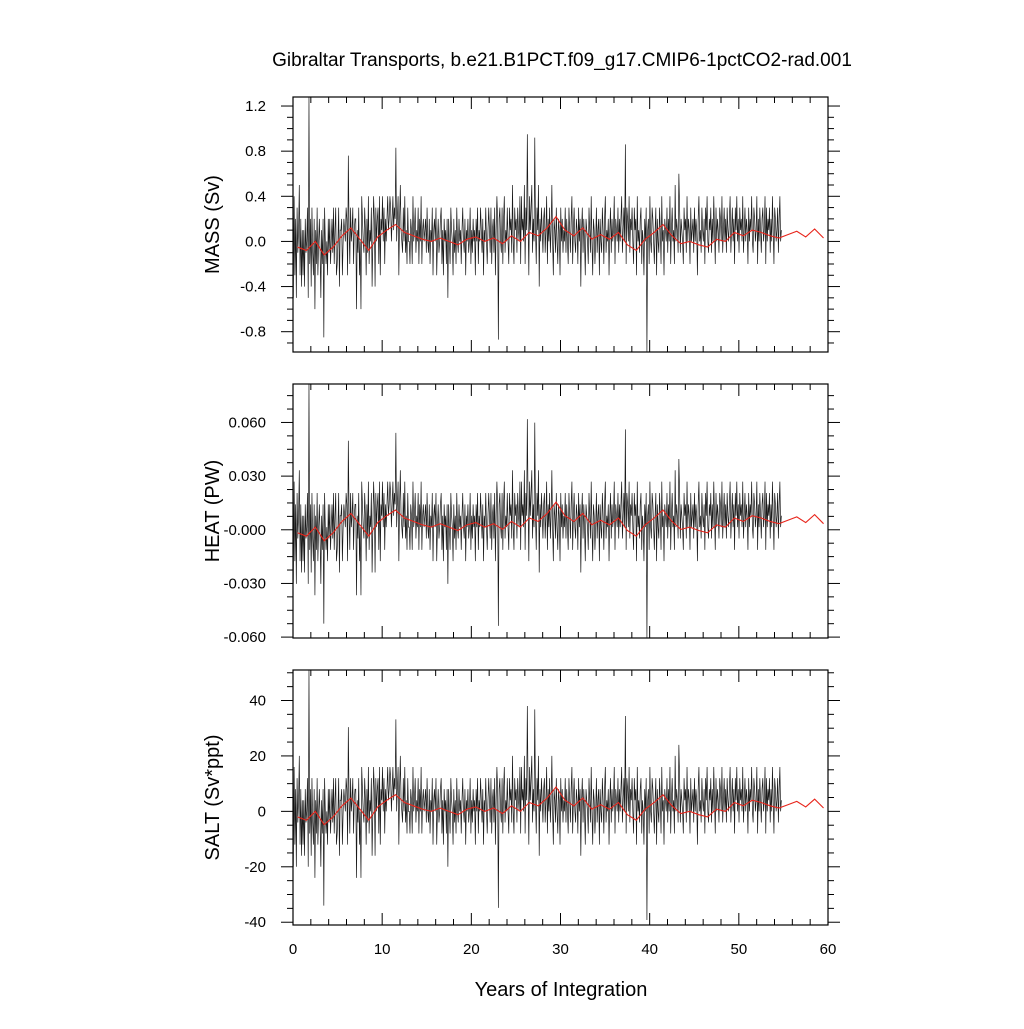 The height and width of the screenshot is (1029, 1024). What do you see at coordinates (247, 422) in the screenshot?
I see `y-tick-label: 0.060` at bounding box center [247, 422].